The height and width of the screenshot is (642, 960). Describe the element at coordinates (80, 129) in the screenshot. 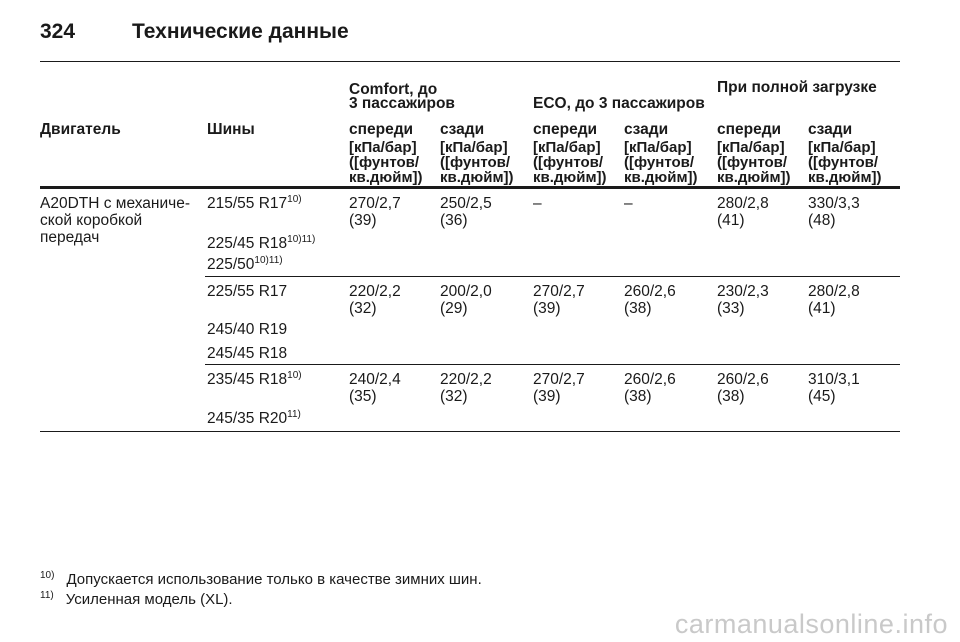

I see `column-header-engine: Двигатель` at that location.